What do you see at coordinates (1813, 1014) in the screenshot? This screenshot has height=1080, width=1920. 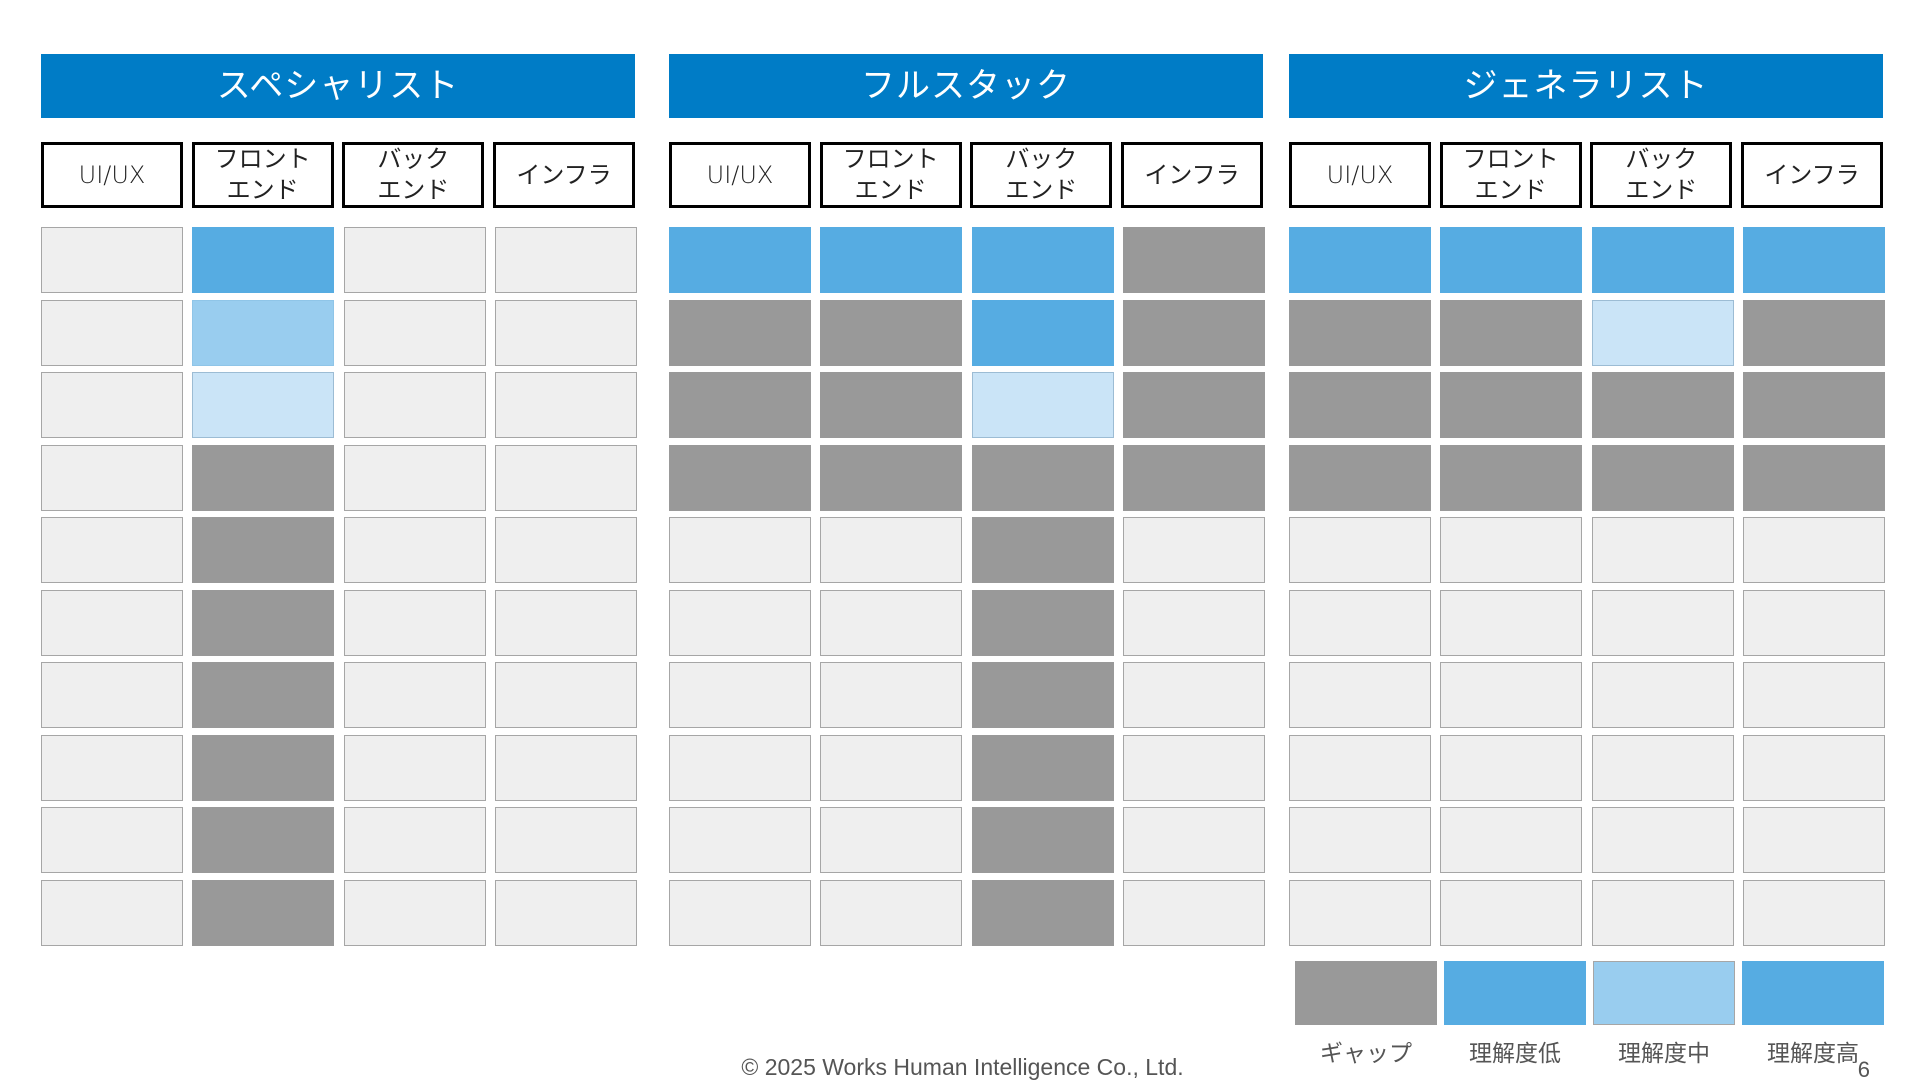 I see `legend-item: 理解度高` at bounding box center [1813, 1014].